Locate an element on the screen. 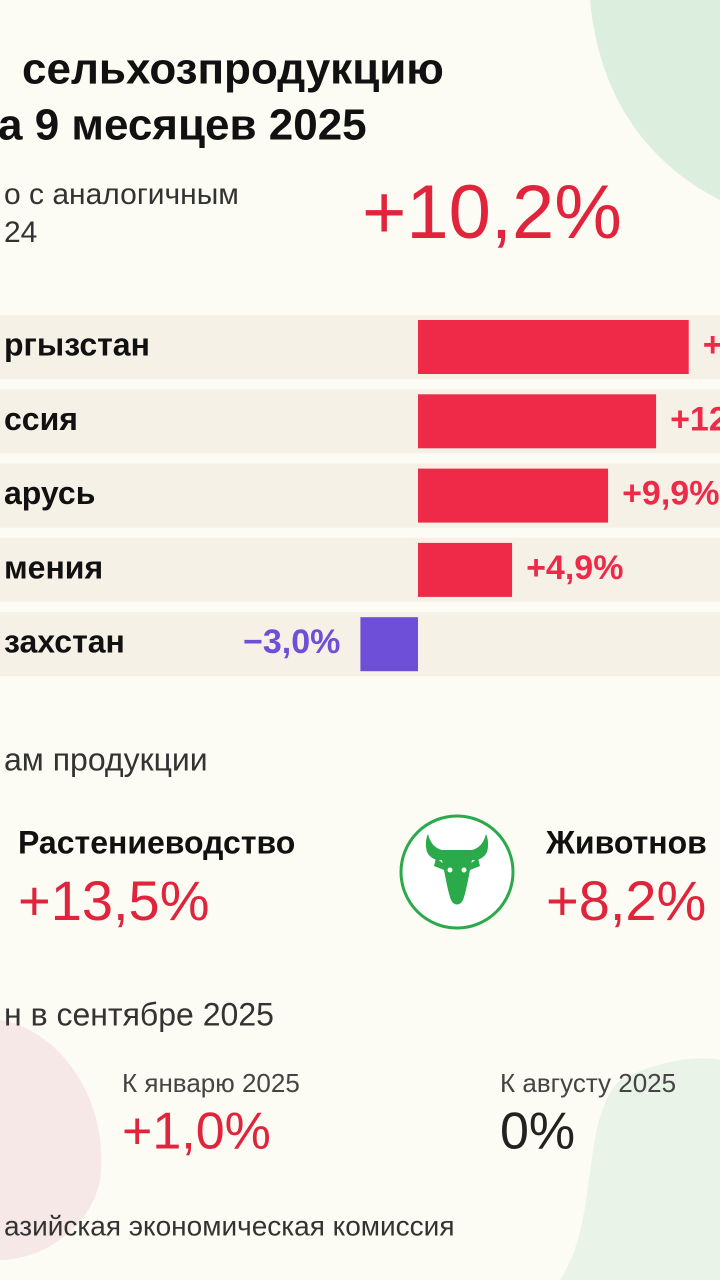 The image size is (720, 1280). value-label: −3,0% is located at coordinates (291, 642).